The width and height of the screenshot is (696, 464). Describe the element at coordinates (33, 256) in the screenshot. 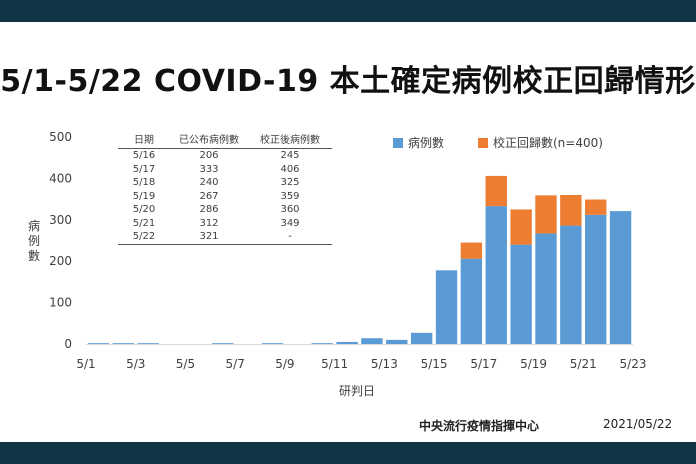

I see `y-axis-label-char-3: 數` at that location.